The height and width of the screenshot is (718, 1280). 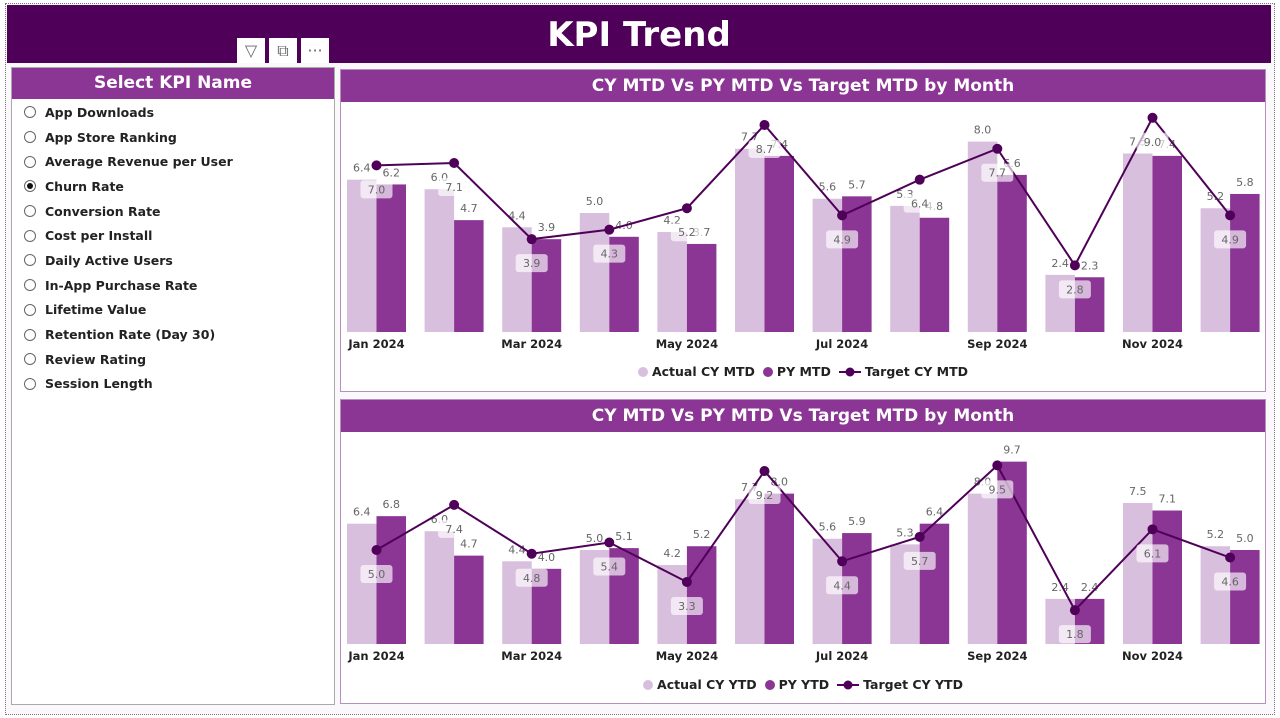 What do you see at coordinates (99, 236) in the screenshot?
I see `slicer-item-label: Cost per Install` at bounding box center [99, 236].